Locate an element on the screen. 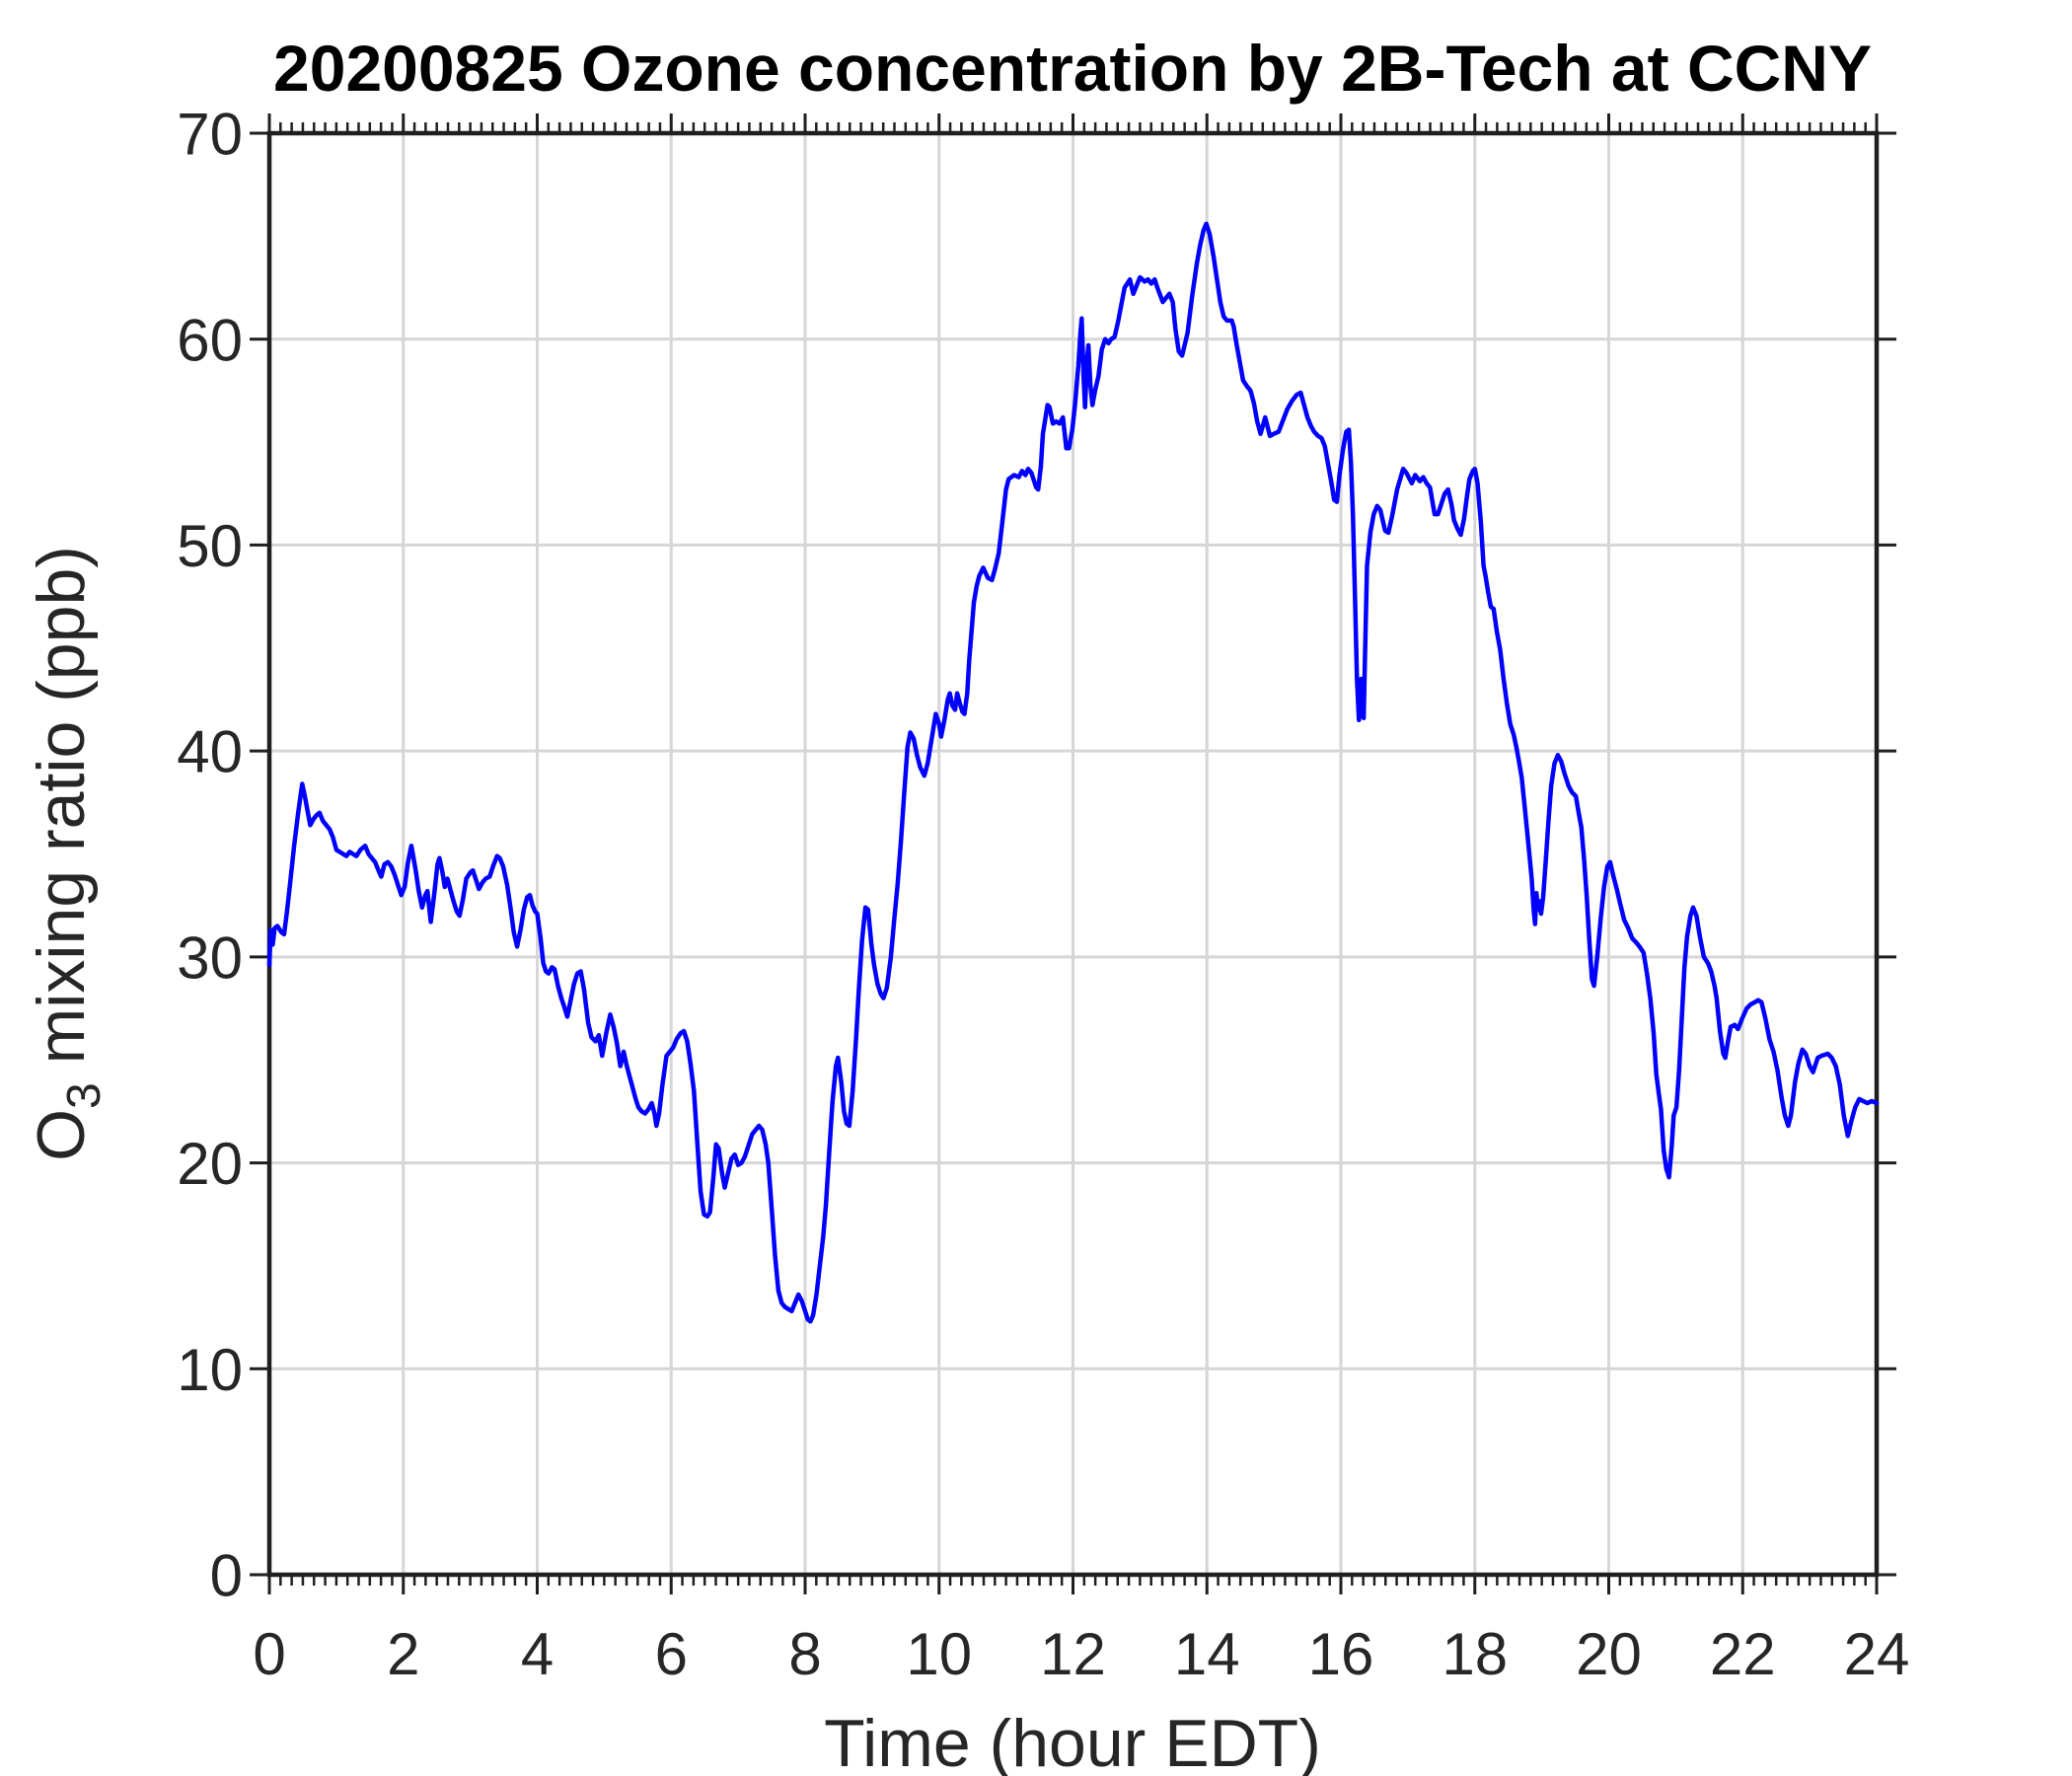 The image size is (2072, 1776). x-tick-label-14: 14 is located at coordinates (1207, 1654).